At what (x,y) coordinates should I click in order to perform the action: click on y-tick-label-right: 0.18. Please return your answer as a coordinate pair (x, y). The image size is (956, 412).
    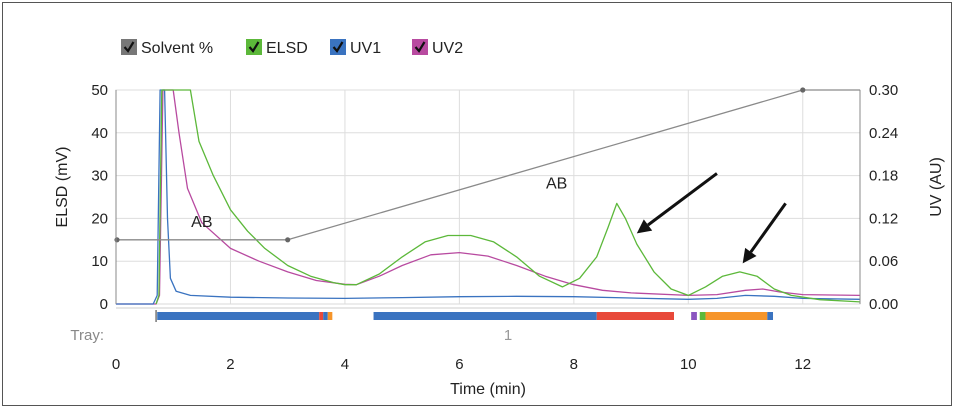
    Looking at the image, I should click on (883, 176).